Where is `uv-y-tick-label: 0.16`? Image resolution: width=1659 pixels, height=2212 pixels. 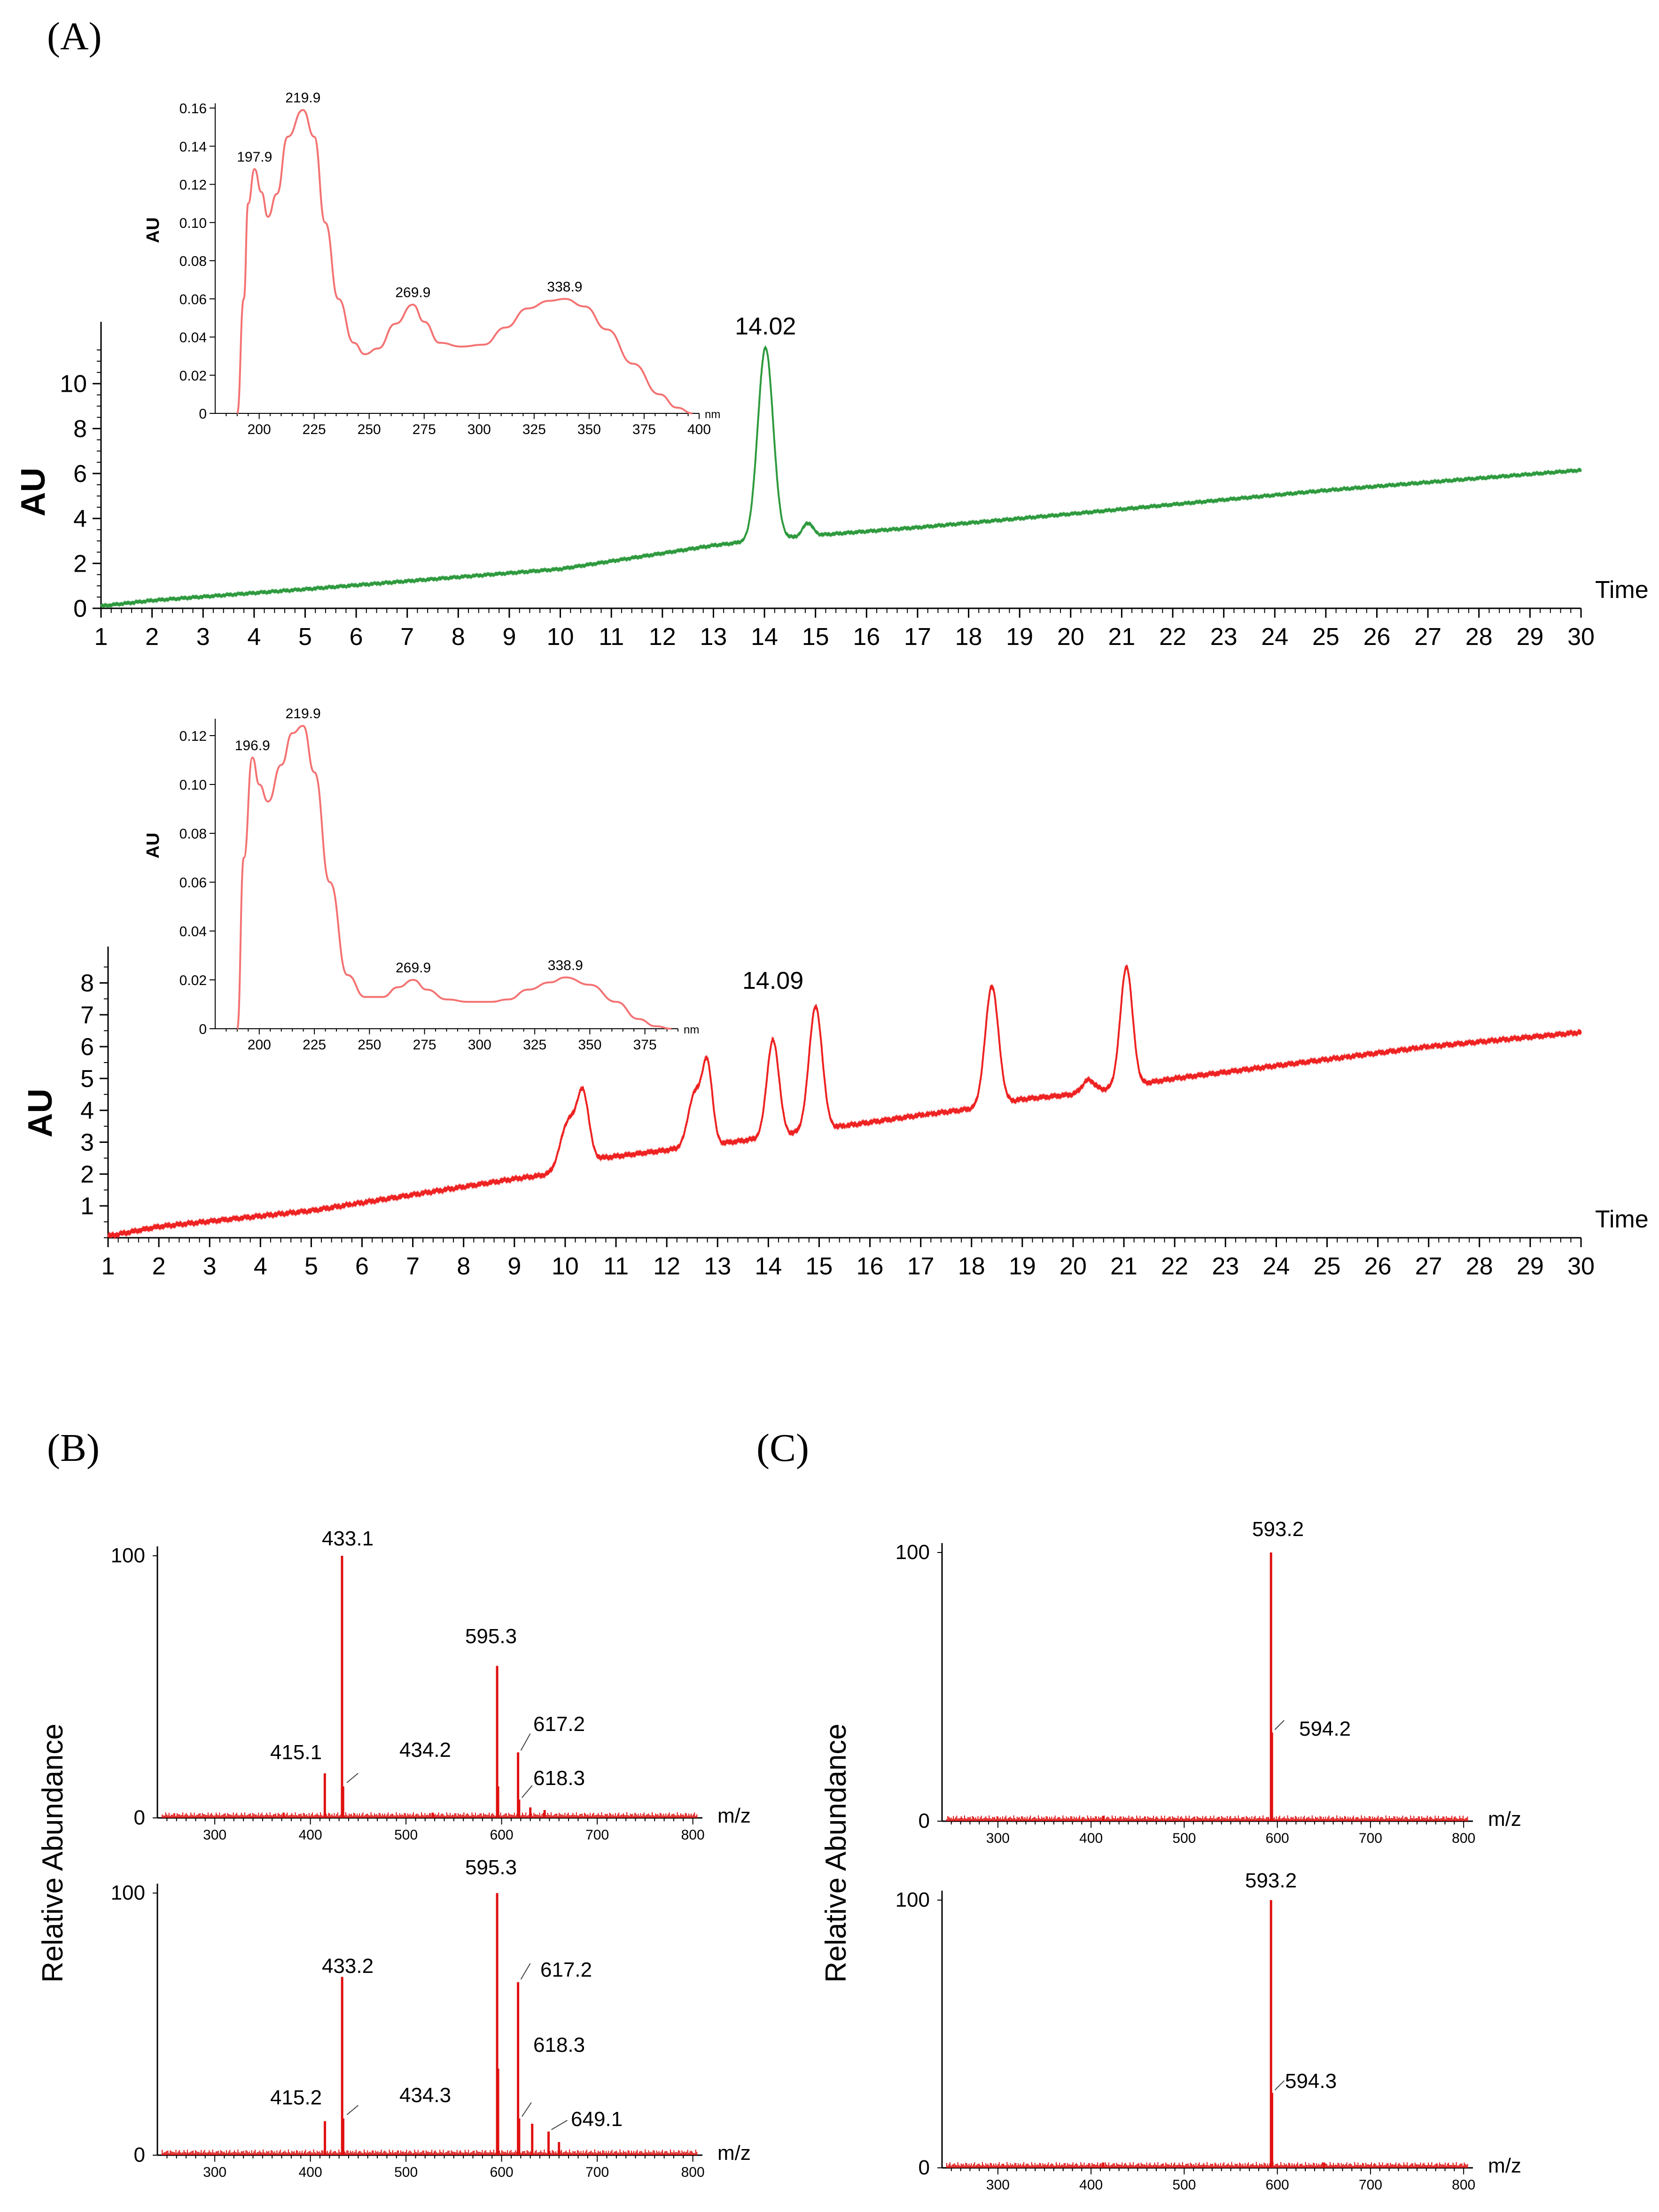 uv-y-tick-label: 0.16 is located at coordinates (193, 108).